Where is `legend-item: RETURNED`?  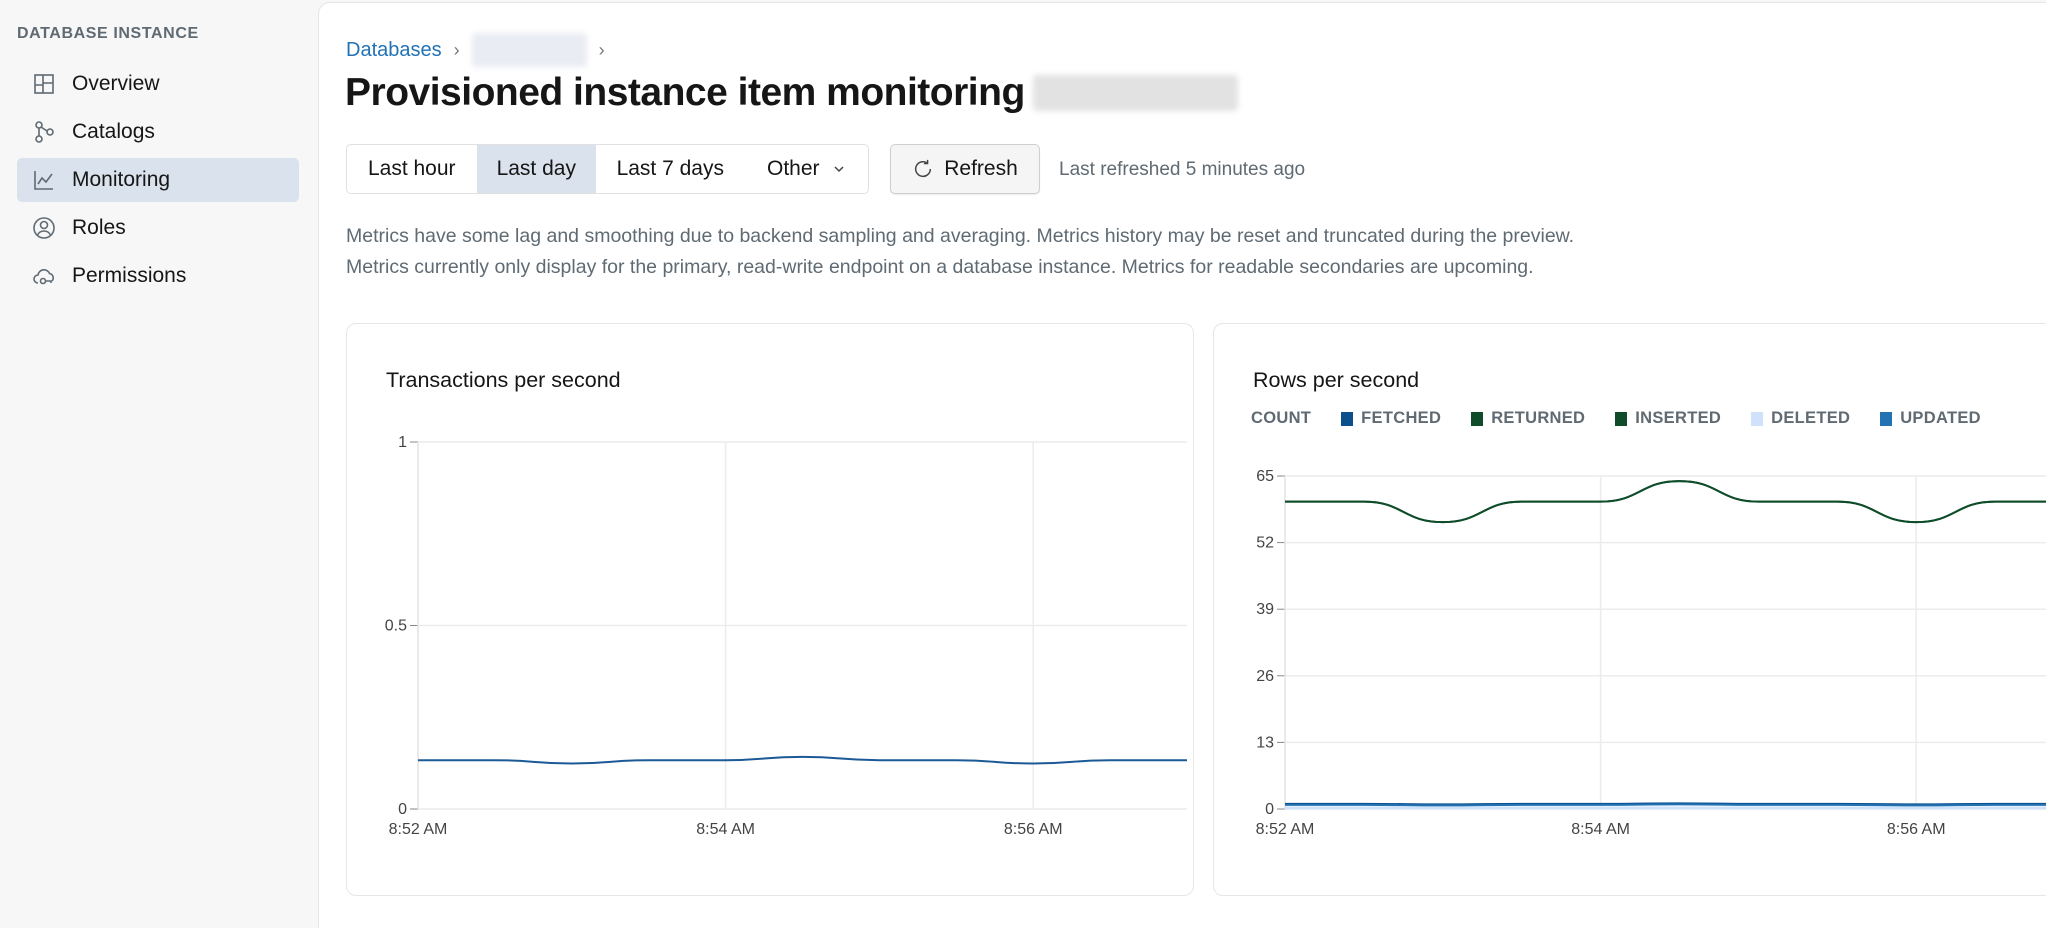
legend-item: RETURNED is located at coordinates (1528, 418).